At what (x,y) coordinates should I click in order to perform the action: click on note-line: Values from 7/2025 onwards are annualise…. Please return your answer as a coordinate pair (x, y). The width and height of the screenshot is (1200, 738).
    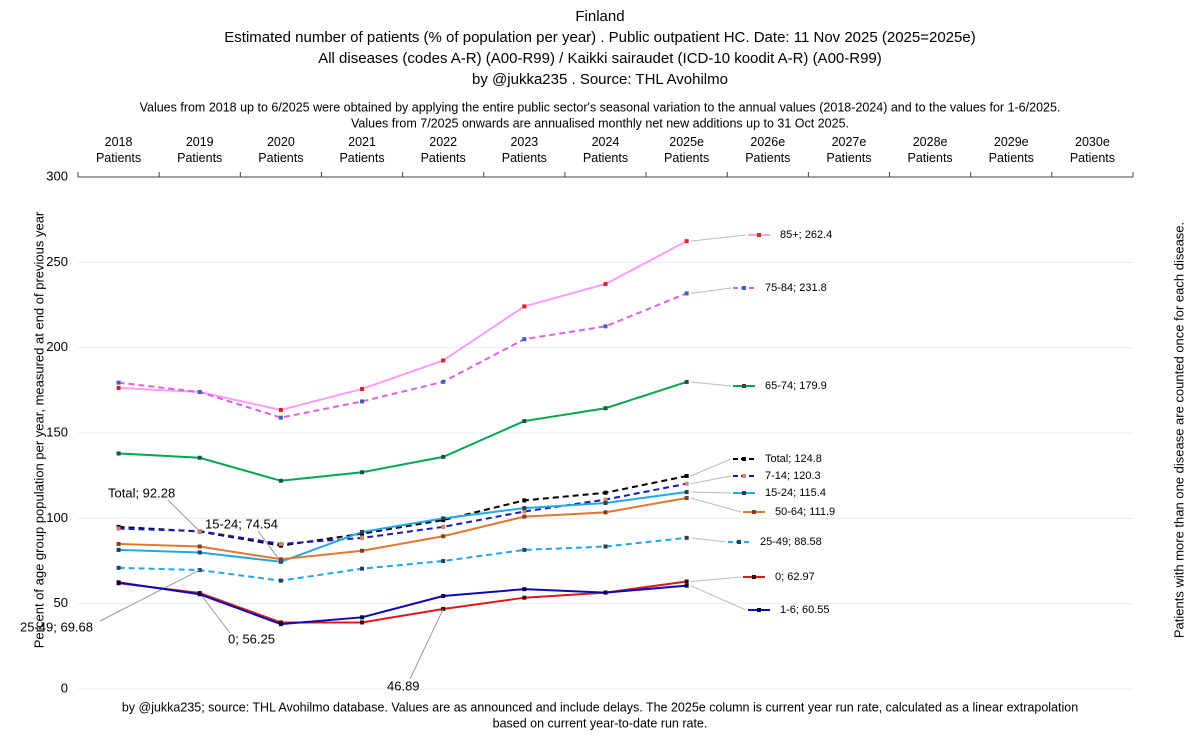
    Looking at the image, I should click on (600, 123).